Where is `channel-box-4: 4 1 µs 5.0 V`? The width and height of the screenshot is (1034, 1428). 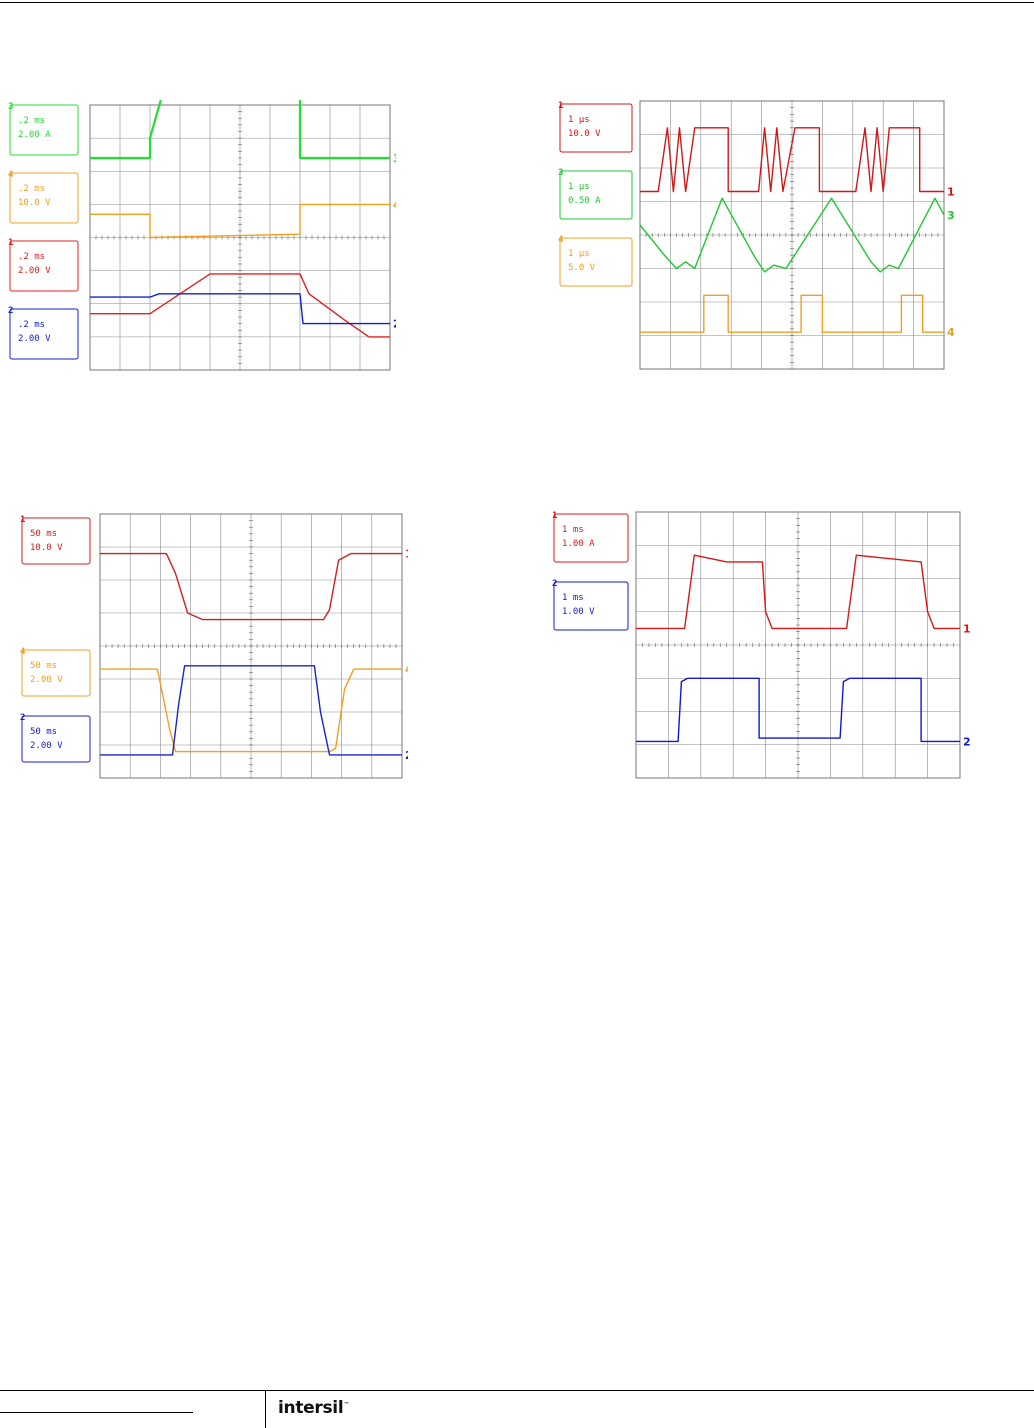 channel-box-4: 4 1 µs 5.0 V is located at coordinates (595, 261).